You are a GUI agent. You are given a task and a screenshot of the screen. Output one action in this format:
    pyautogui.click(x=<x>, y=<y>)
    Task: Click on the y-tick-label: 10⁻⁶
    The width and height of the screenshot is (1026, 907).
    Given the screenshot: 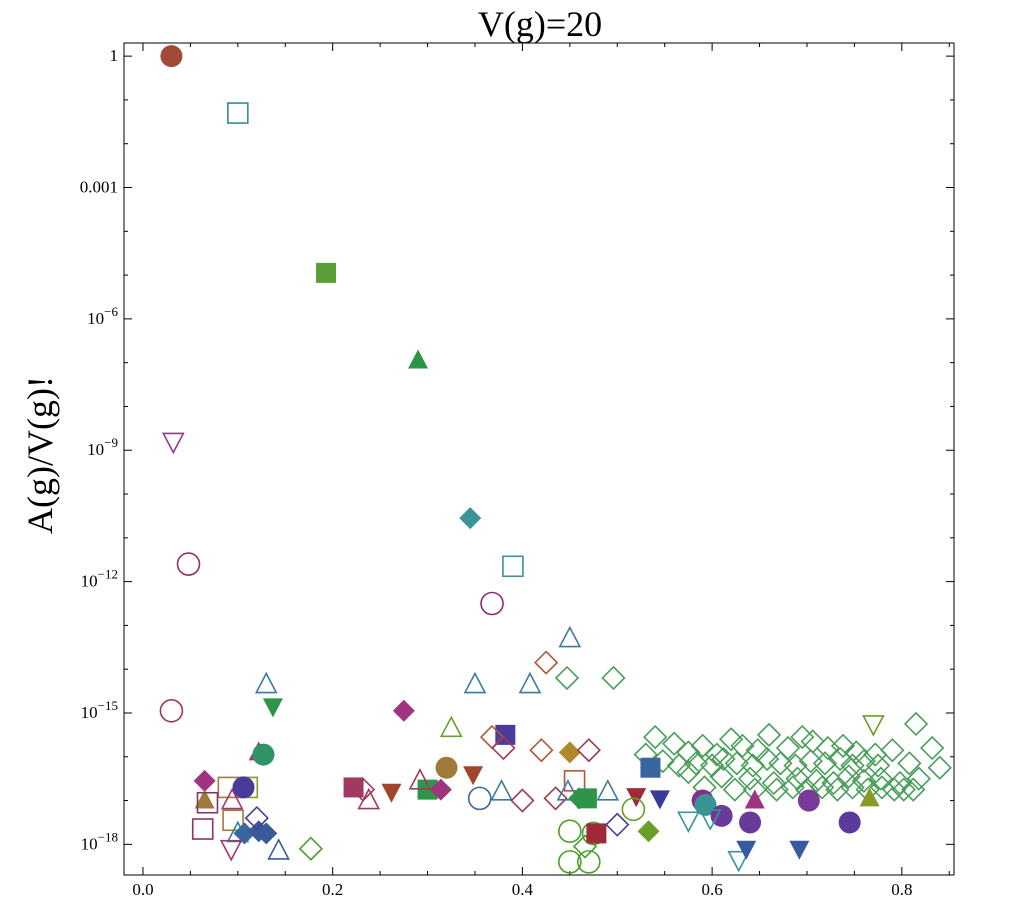 What is the action you would take?
    pyautogui.click(x=102, y=316)
    